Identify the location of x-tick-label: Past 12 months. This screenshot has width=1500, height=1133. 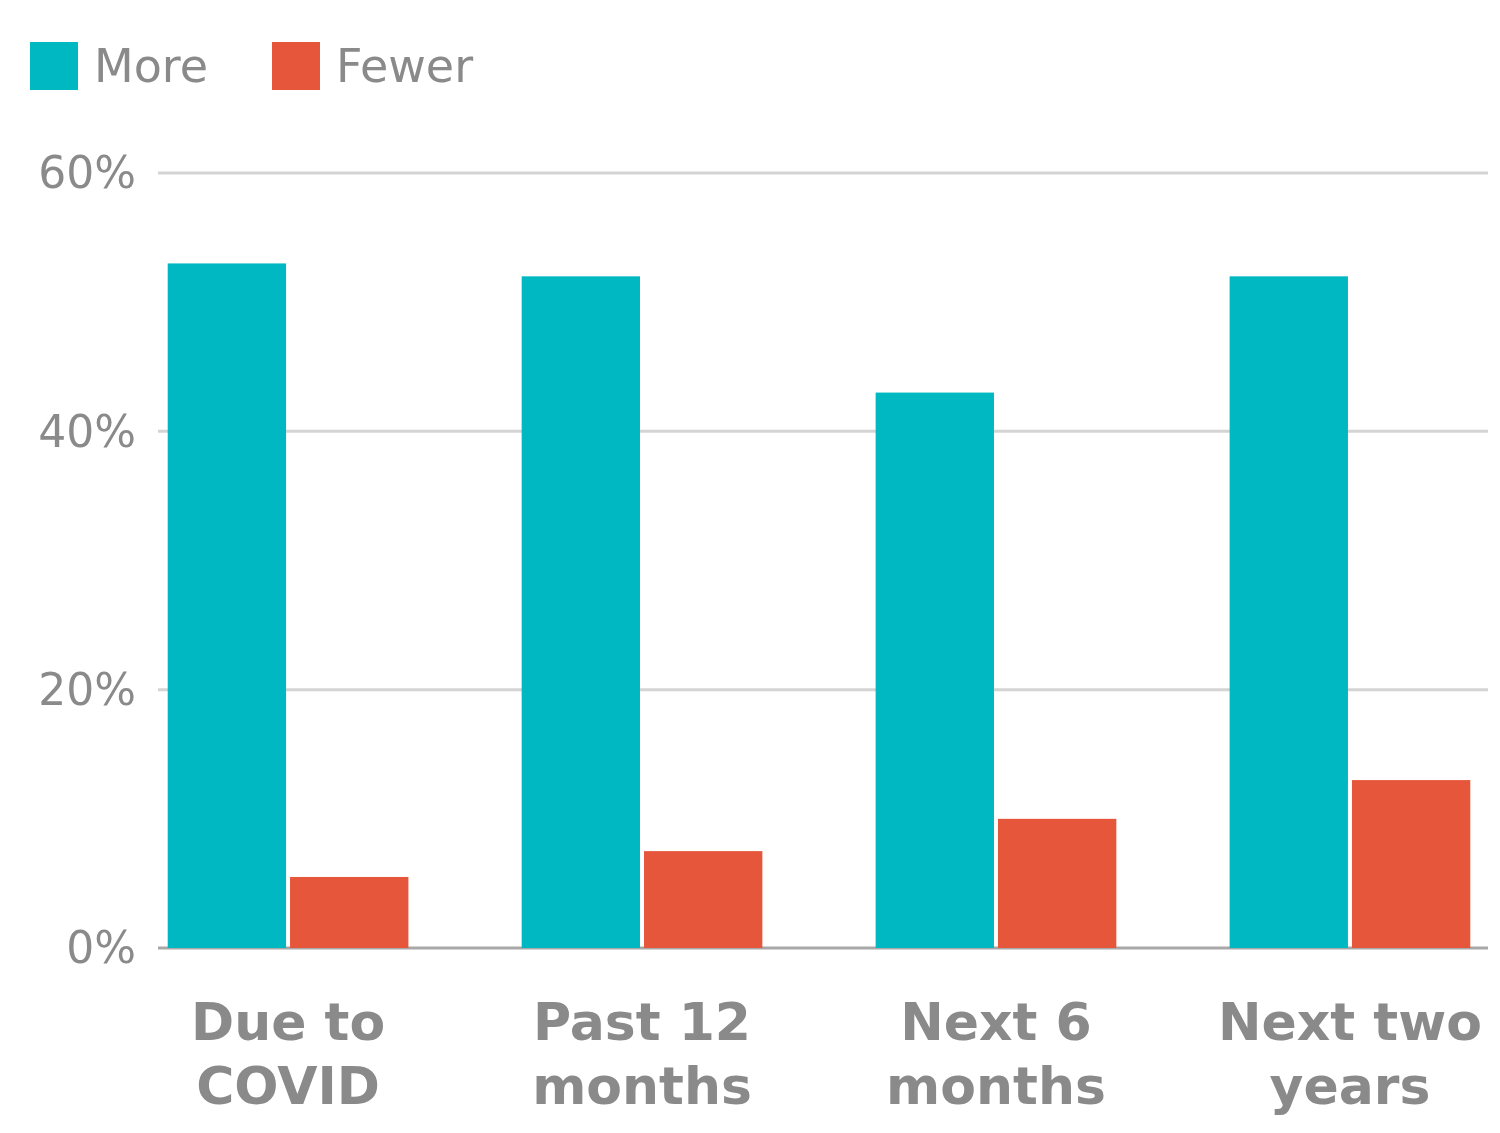
(642, 1054).